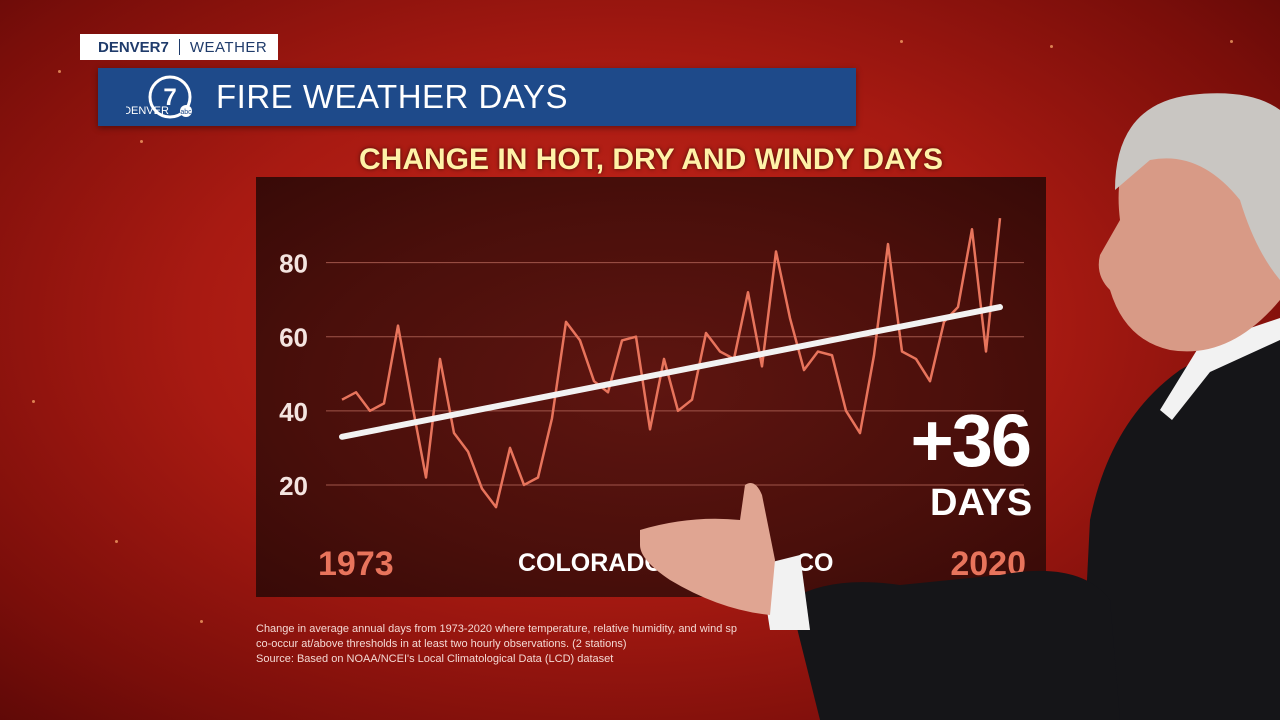  What do you see at coordinates (228, 47) in the screenshot?
I see `section-name: WEATHER` at bounding box center [228, 47].